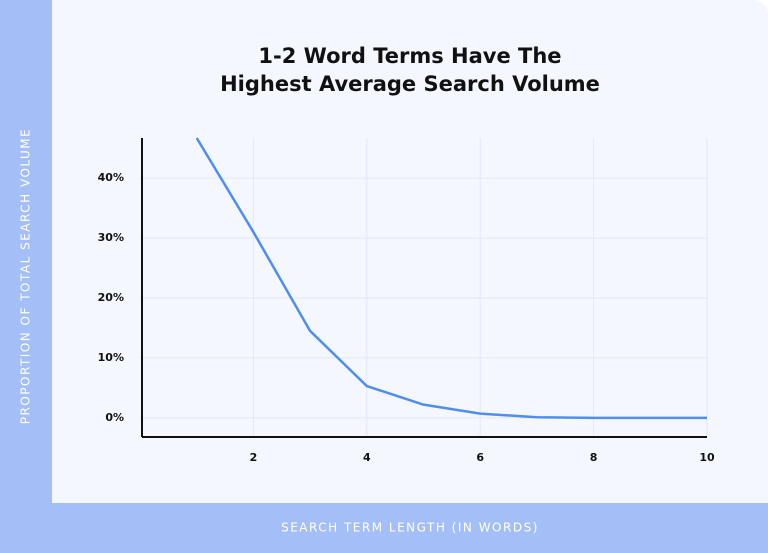 This screenshot has width=768, height=553. What do you see at coordinates (111, 357) in the screenshot?
I see `y-tick-label: 10%` at bounding box center [111, 357].